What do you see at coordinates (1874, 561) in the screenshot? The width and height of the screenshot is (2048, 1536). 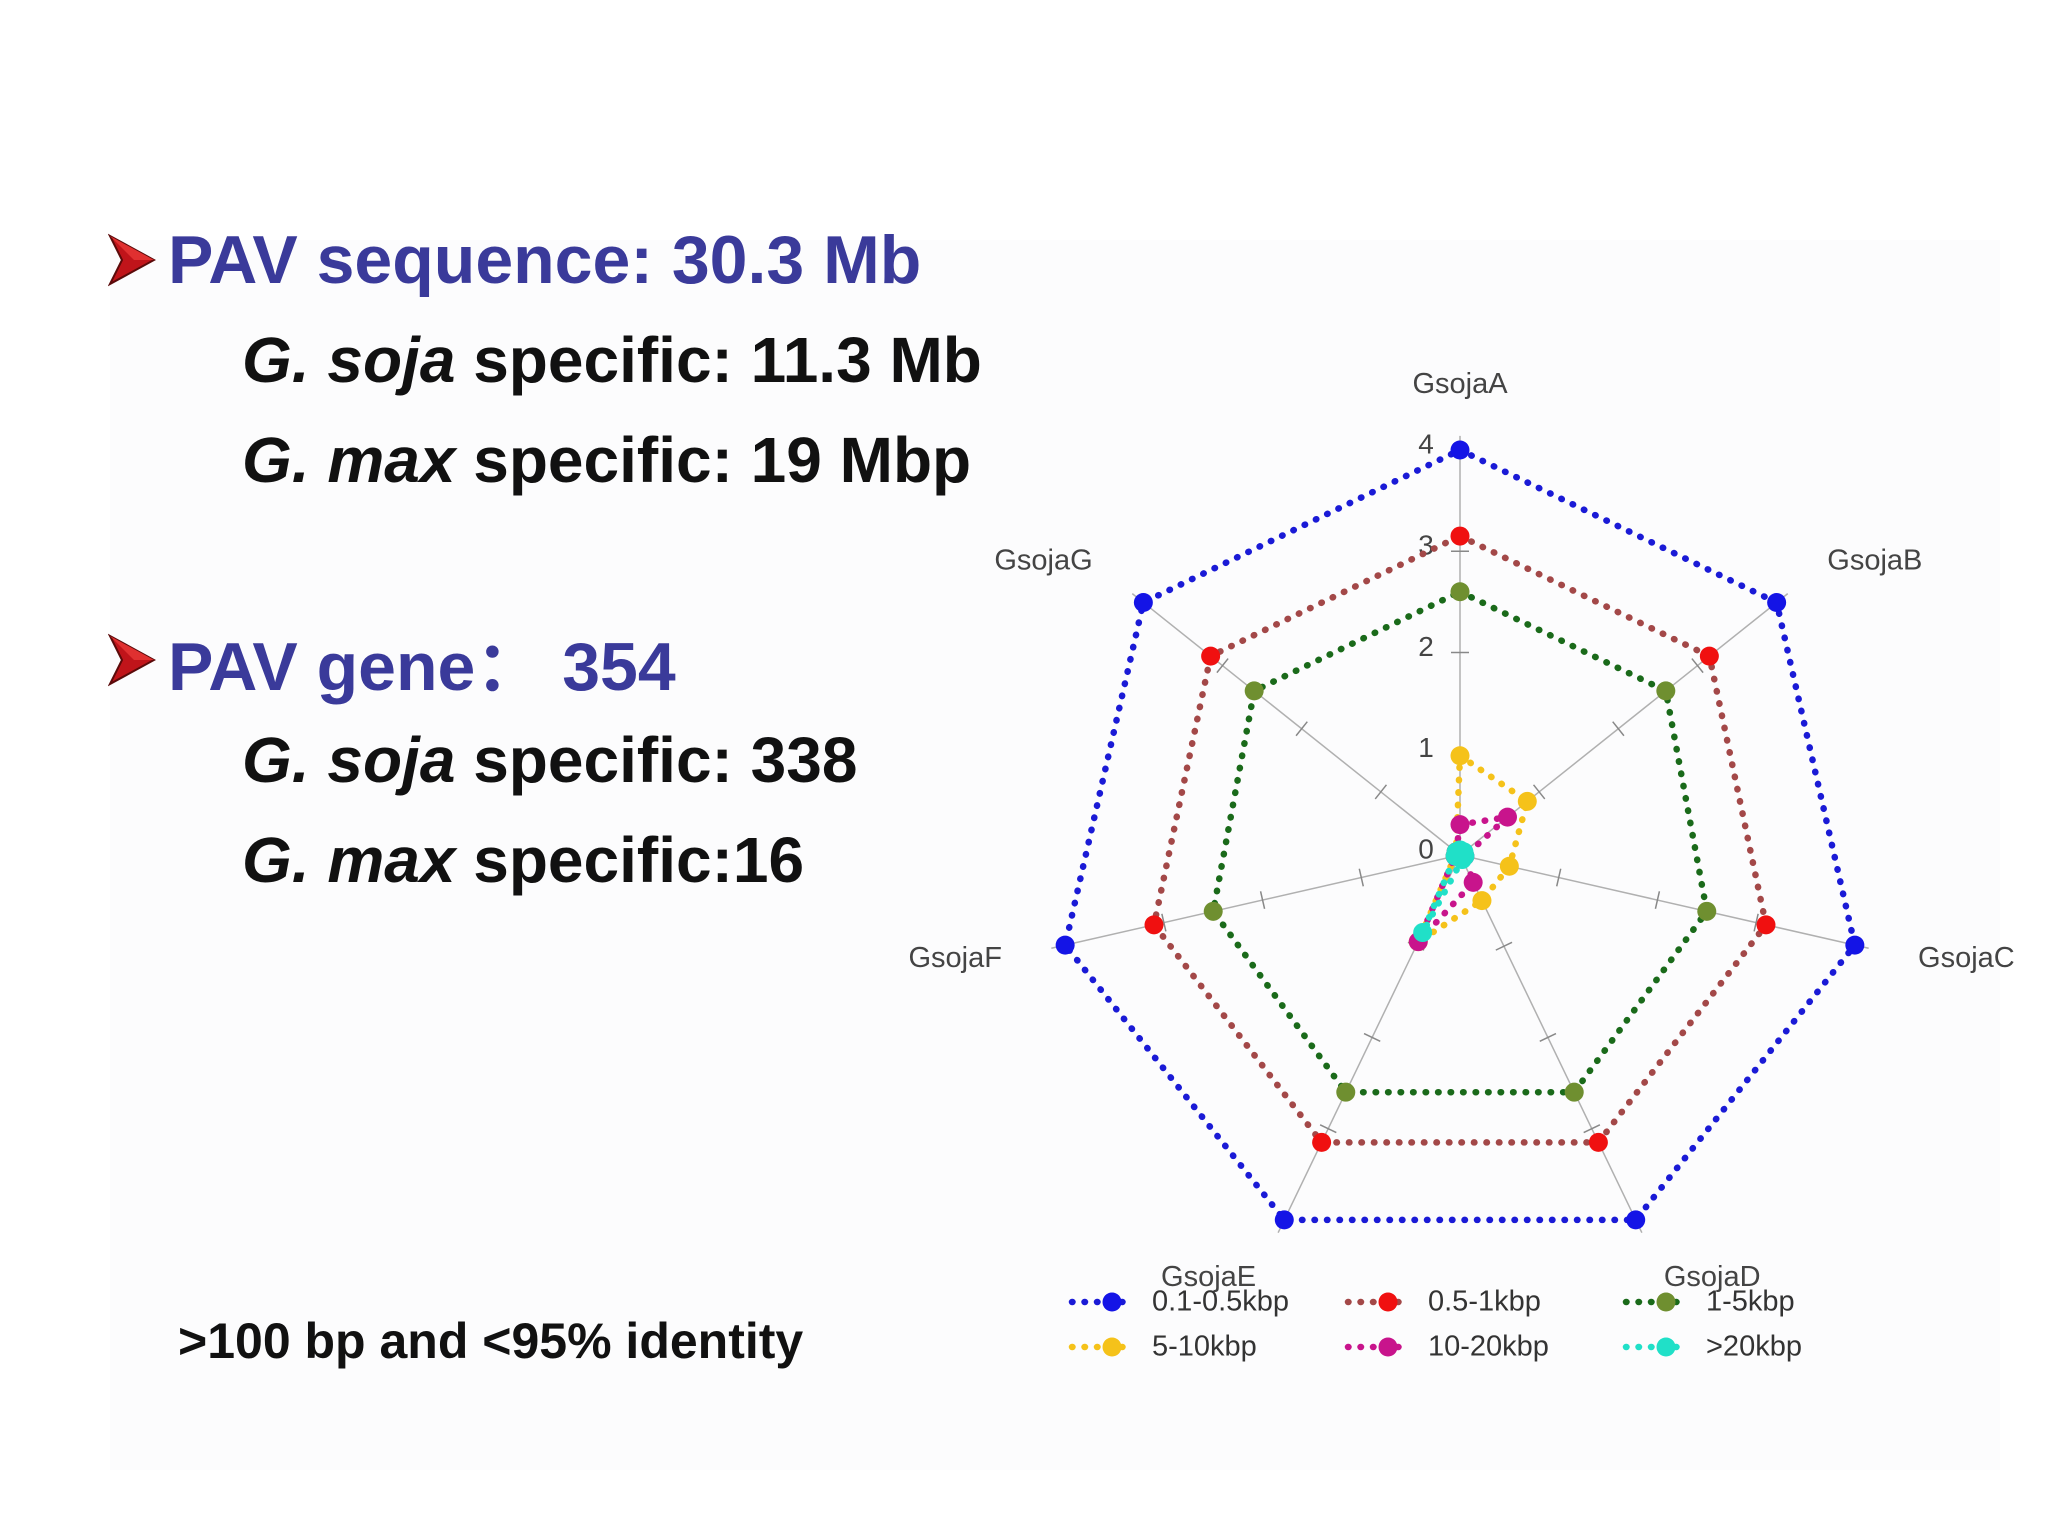 I see `axis-label: GsojaB` at bounding box center [1874, 561].